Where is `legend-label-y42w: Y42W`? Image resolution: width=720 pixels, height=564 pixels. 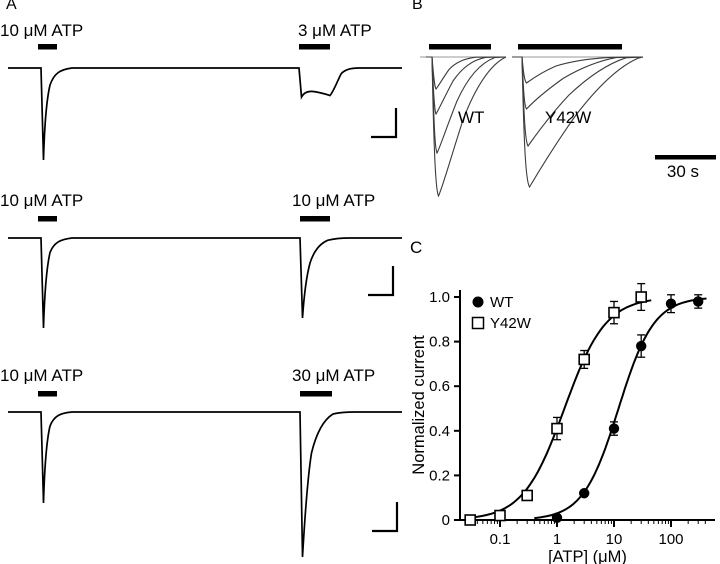 legend-label-y42w: Y42W is located at coordinates (511, 323).